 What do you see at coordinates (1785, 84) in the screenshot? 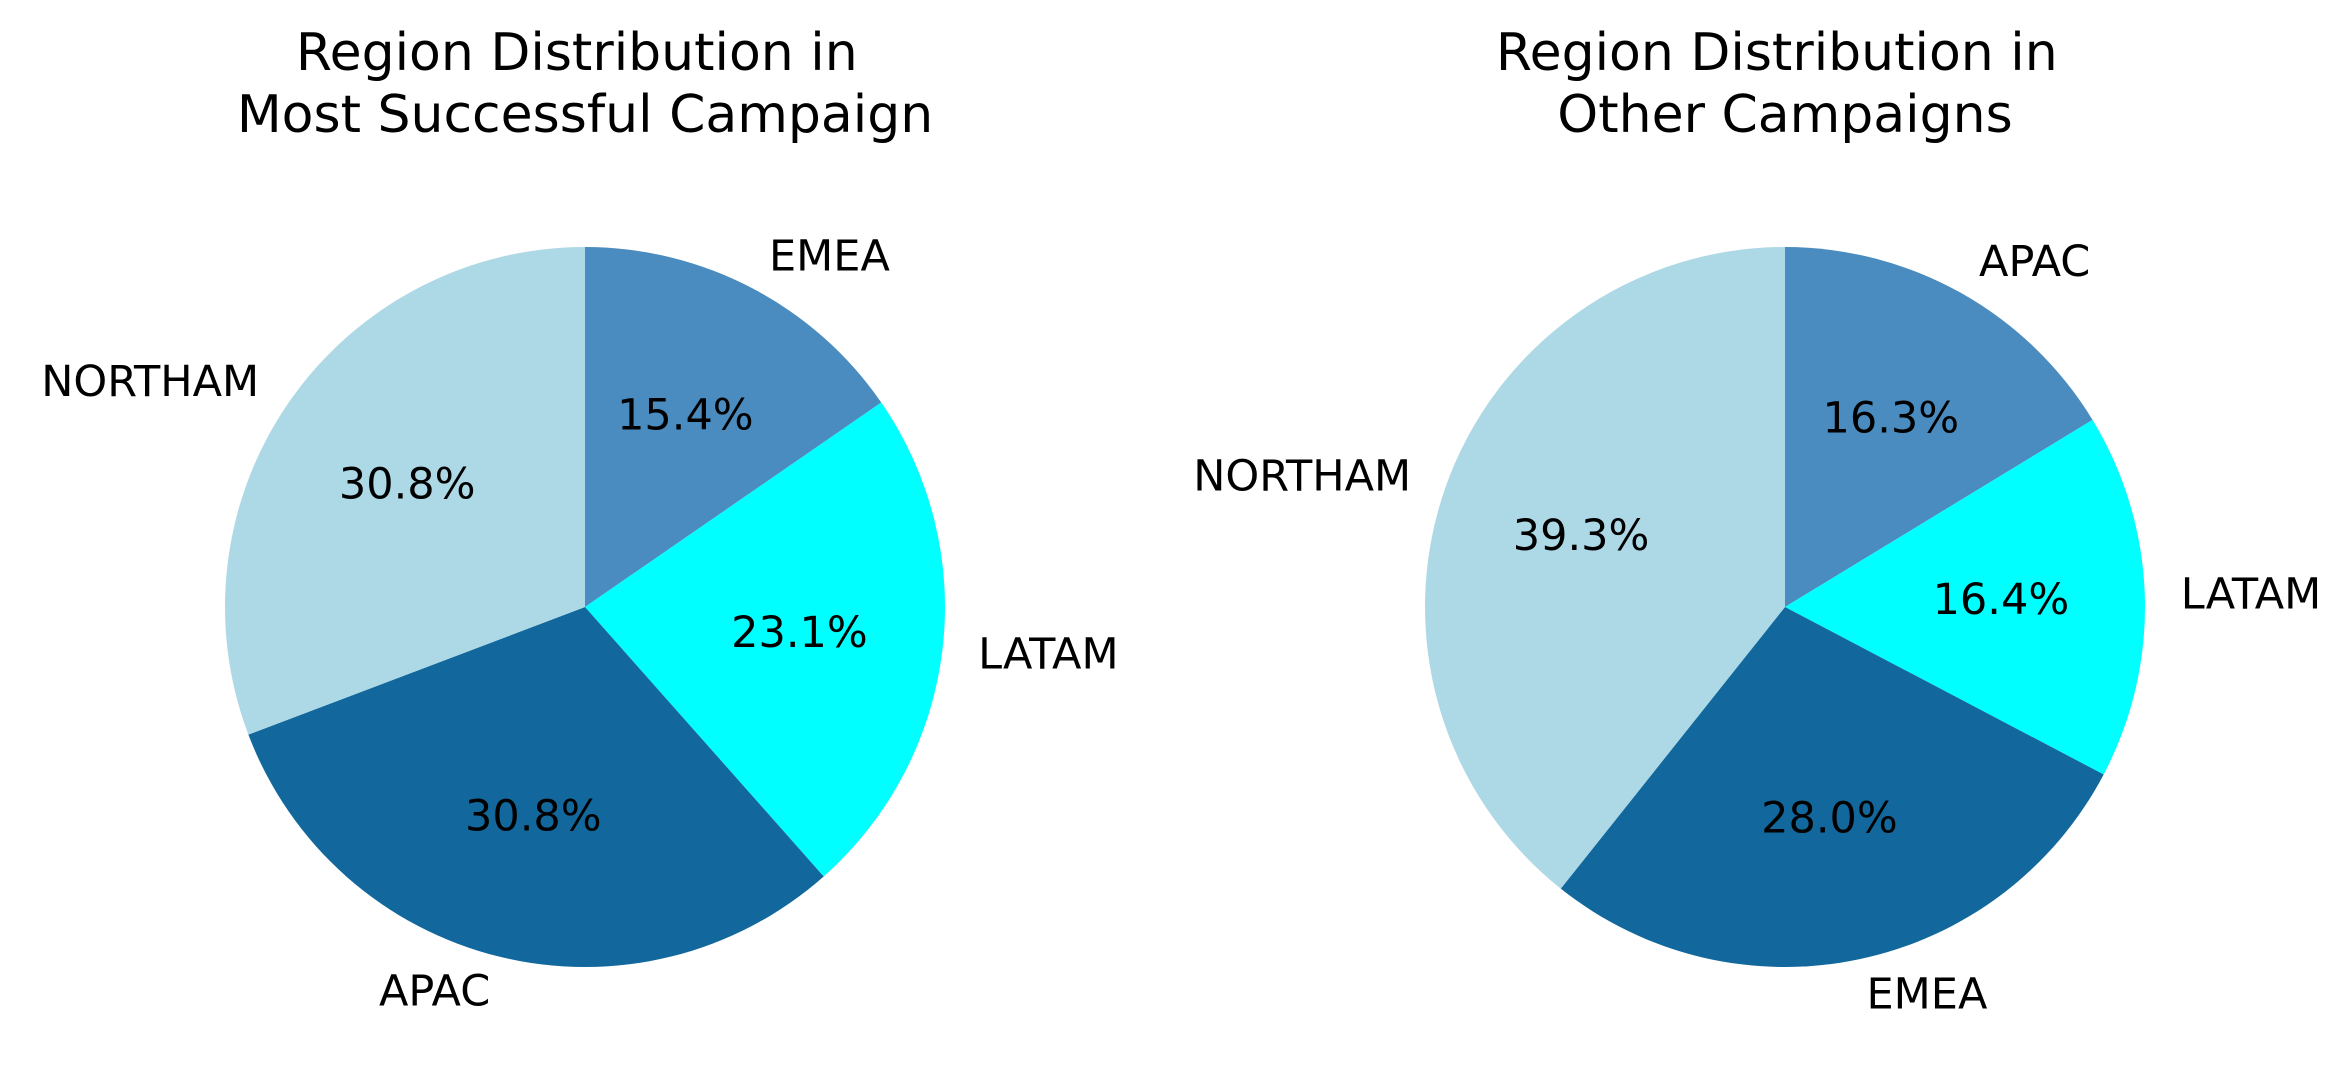
I see `chart-title: Region Distribution in Other Campaigns` at bounding box center [1785, 84].